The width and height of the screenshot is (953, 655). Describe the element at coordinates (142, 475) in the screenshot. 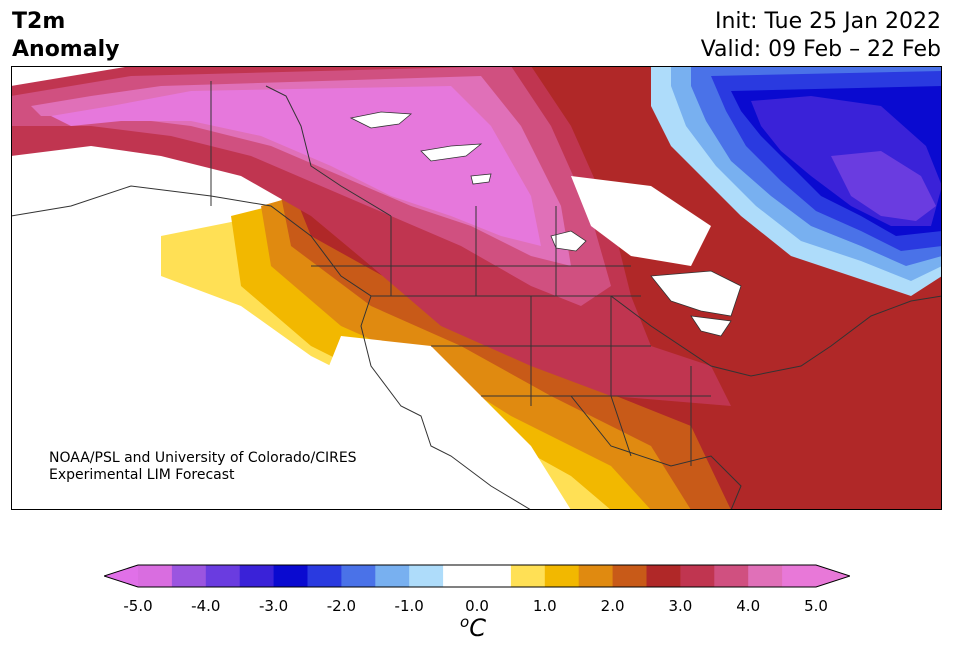

I see `credit-line-2: Experimental LIM Forecast` at that location.